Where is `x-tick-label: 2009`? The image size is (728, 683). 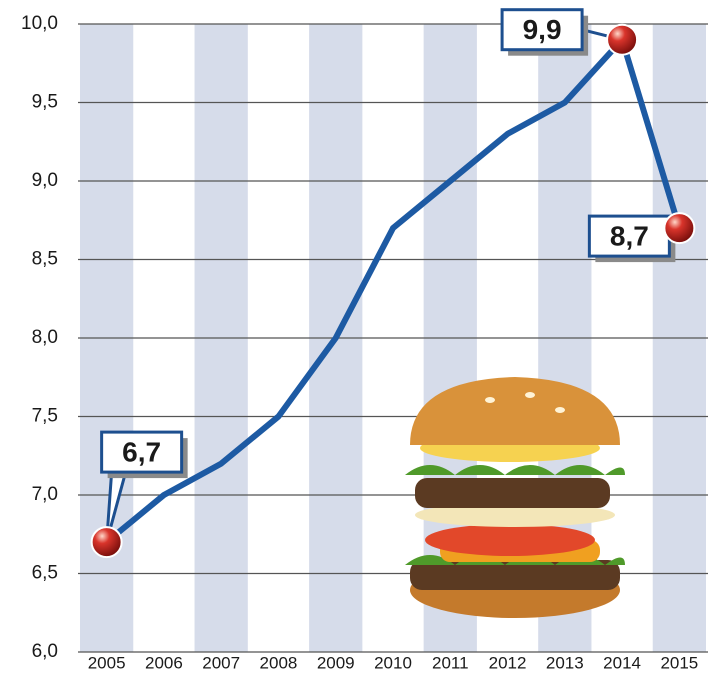 x-tick-label: 2009 is located at coordinates (336, 662).